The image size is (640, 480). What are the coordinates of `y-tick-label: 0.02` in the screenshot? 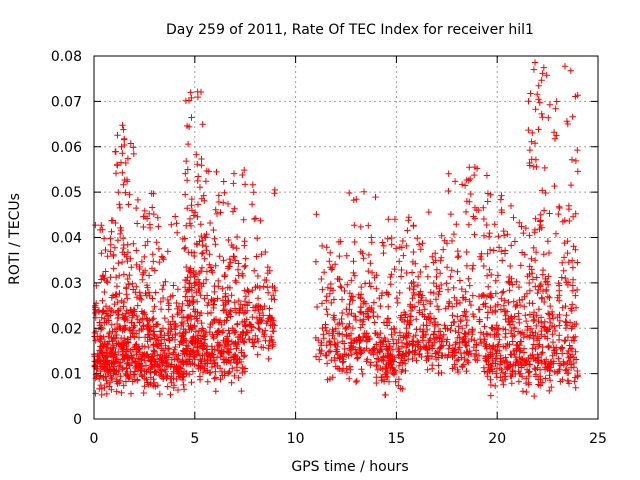 It's located at (66, 329).